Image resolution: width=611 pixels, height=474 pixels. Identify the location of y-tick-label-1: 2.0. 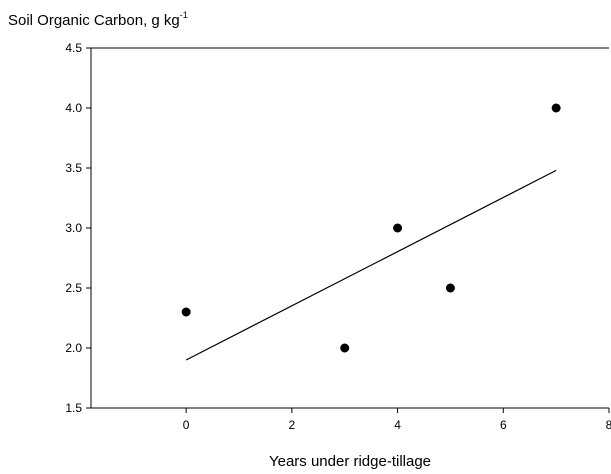
(73, 348).